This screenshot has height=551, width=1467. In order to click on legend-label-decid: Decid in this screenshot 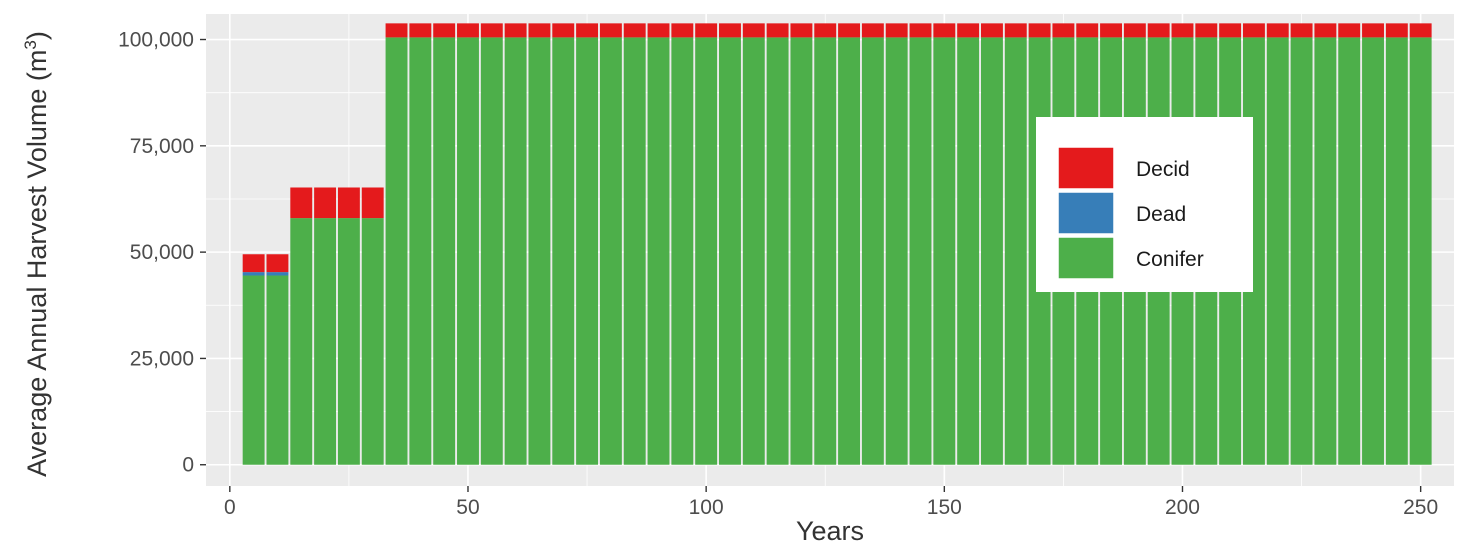, I will do `click(1163, 169)`.